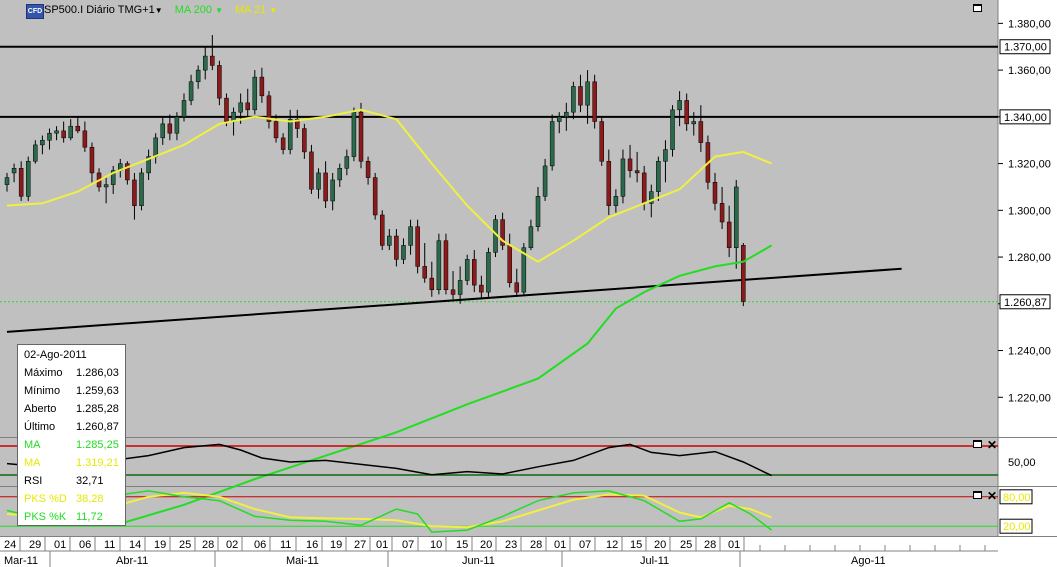 This screenshot has width=1057, height=567. I want to click on price-level-badge, so click(1025, 117).